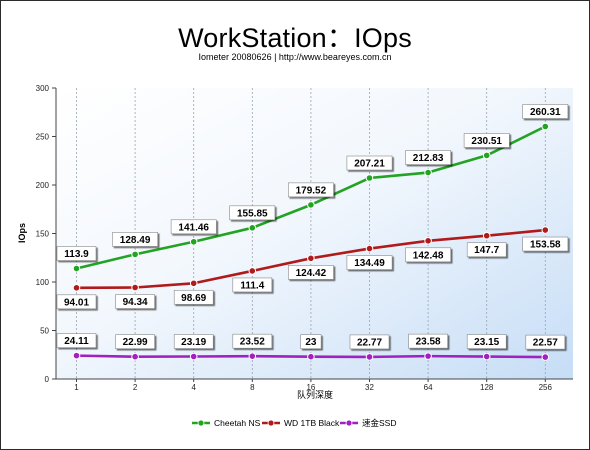 The width and height of the screenshot is (590, 450). I want to click on data-label-text: 22.57, so click(545, 343).